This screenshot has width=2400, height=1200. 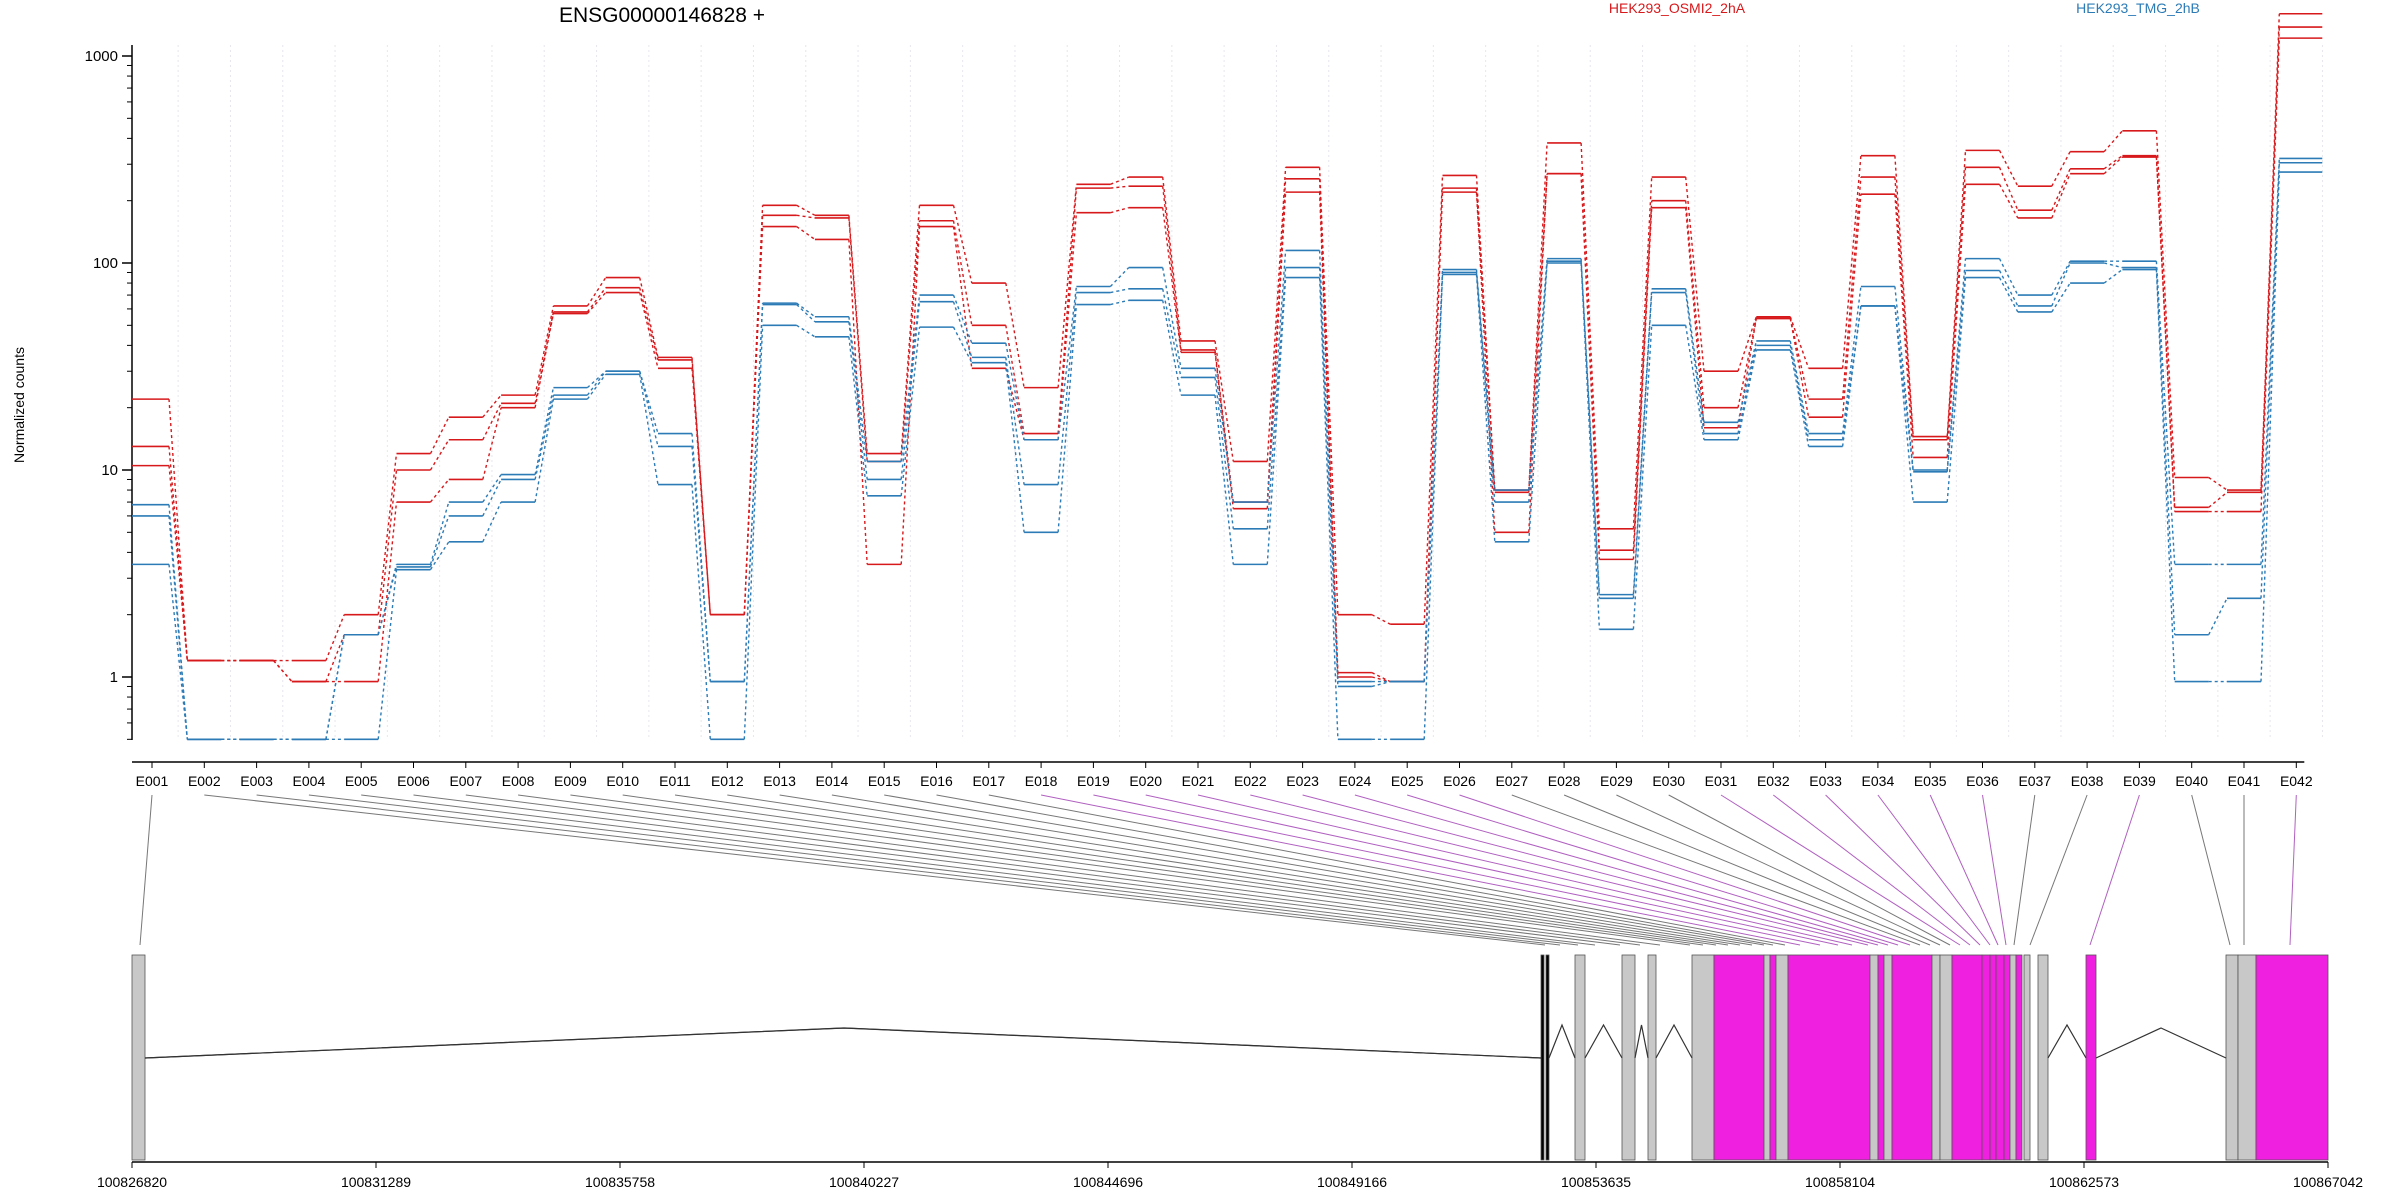 What do you see at coordinates (1093, 781) in the screenshot?
I see `exon-label: E019` at bounding box center [1093, 781].